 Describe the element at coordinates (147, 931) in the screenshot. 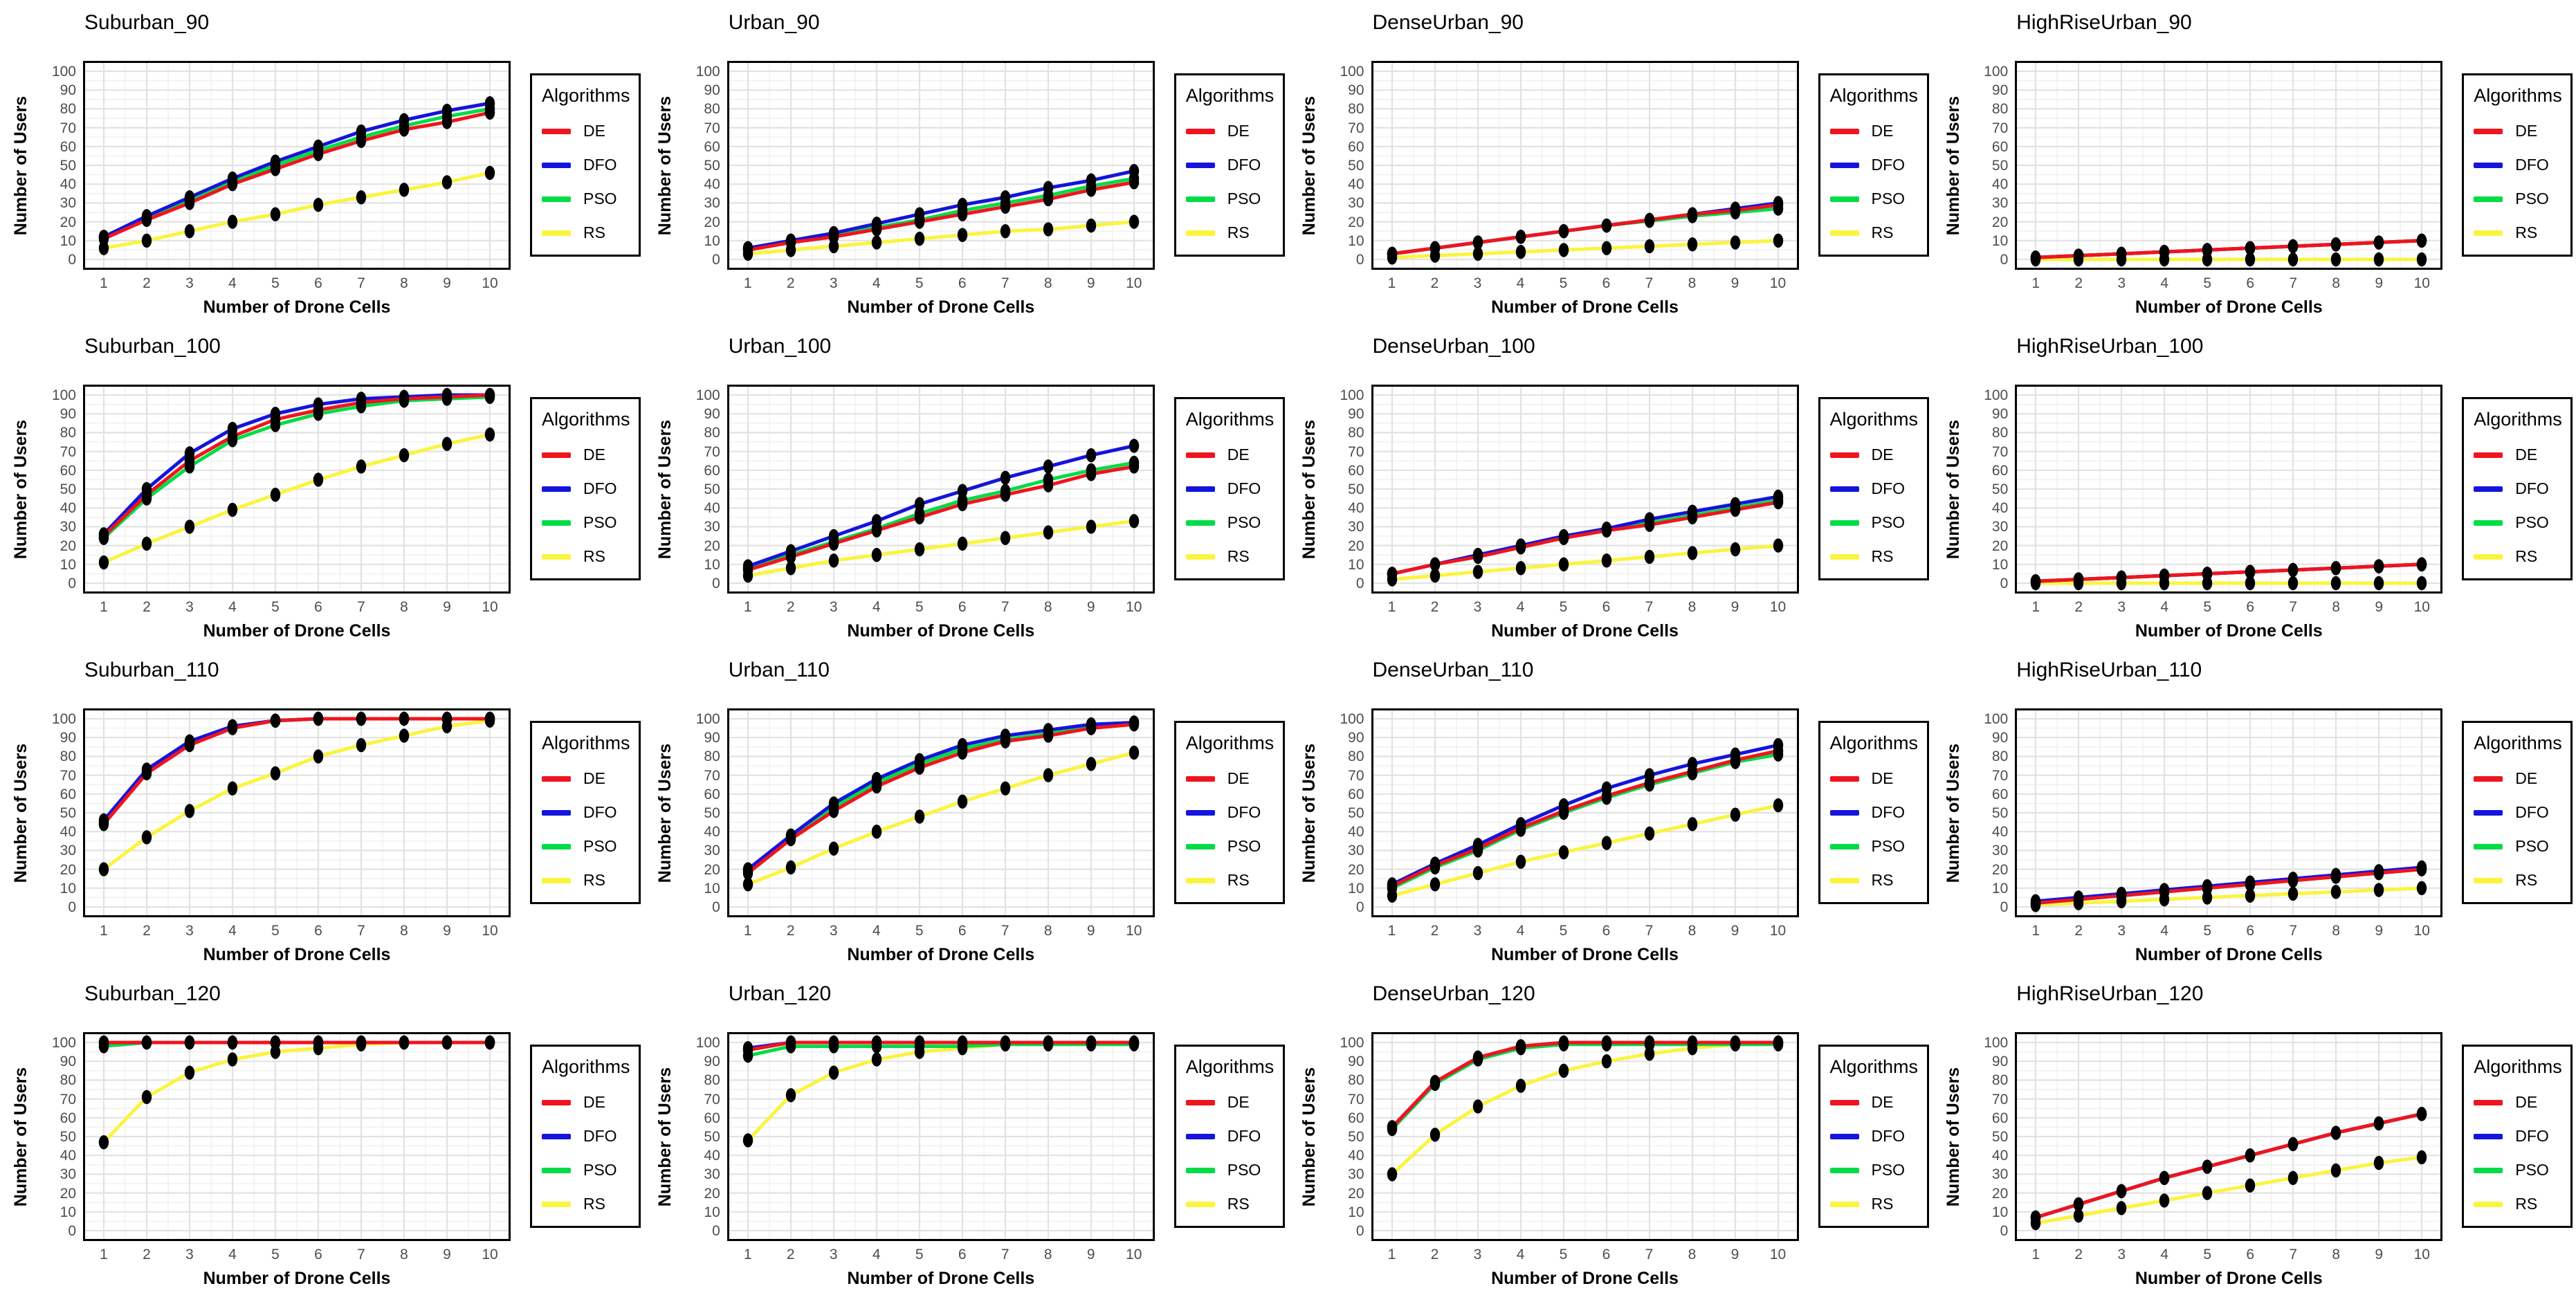

I see `x-tick-label: 2` at that location.